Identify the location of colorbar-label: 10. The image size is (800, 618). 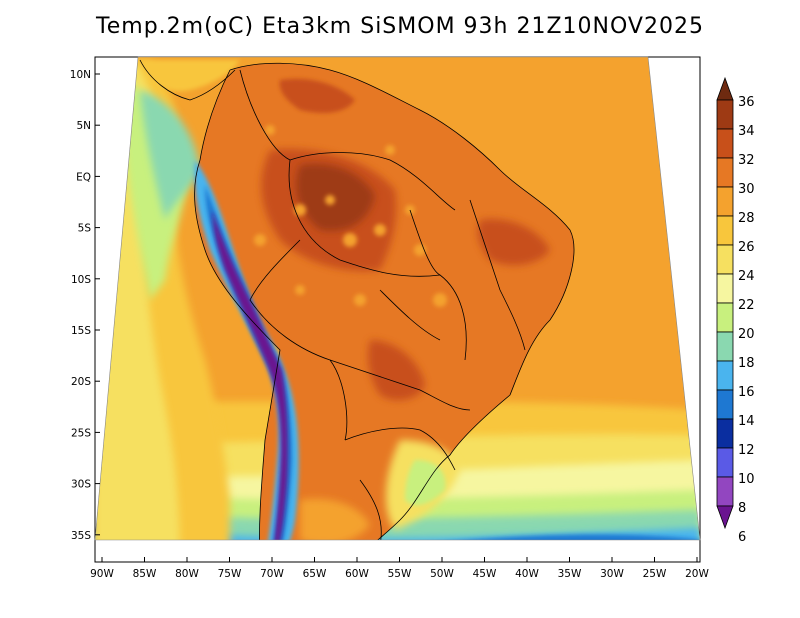
(746, 479).